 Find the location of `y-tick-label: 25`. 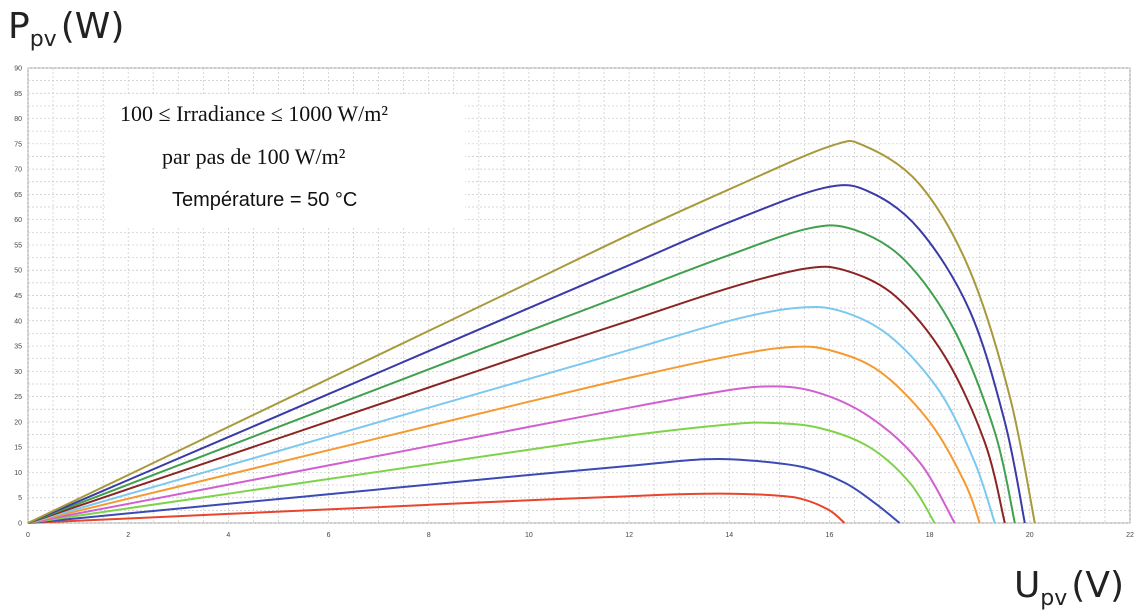

y-tick-label: 25 is located at coordinates (18, 397).